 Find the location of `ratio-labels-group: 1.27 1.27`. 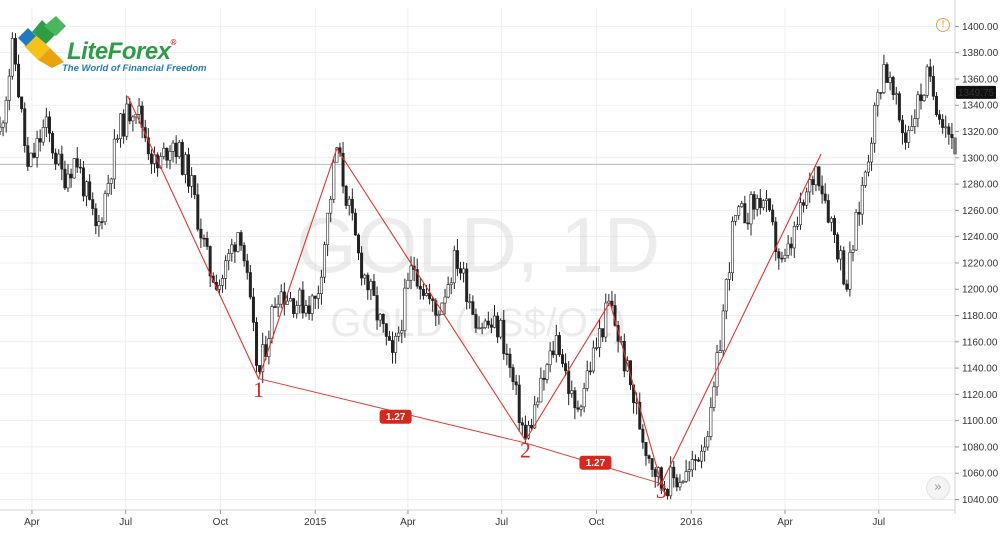

ratio-labels-group: 1.27 1.27 is located at coordinates (495, 439).